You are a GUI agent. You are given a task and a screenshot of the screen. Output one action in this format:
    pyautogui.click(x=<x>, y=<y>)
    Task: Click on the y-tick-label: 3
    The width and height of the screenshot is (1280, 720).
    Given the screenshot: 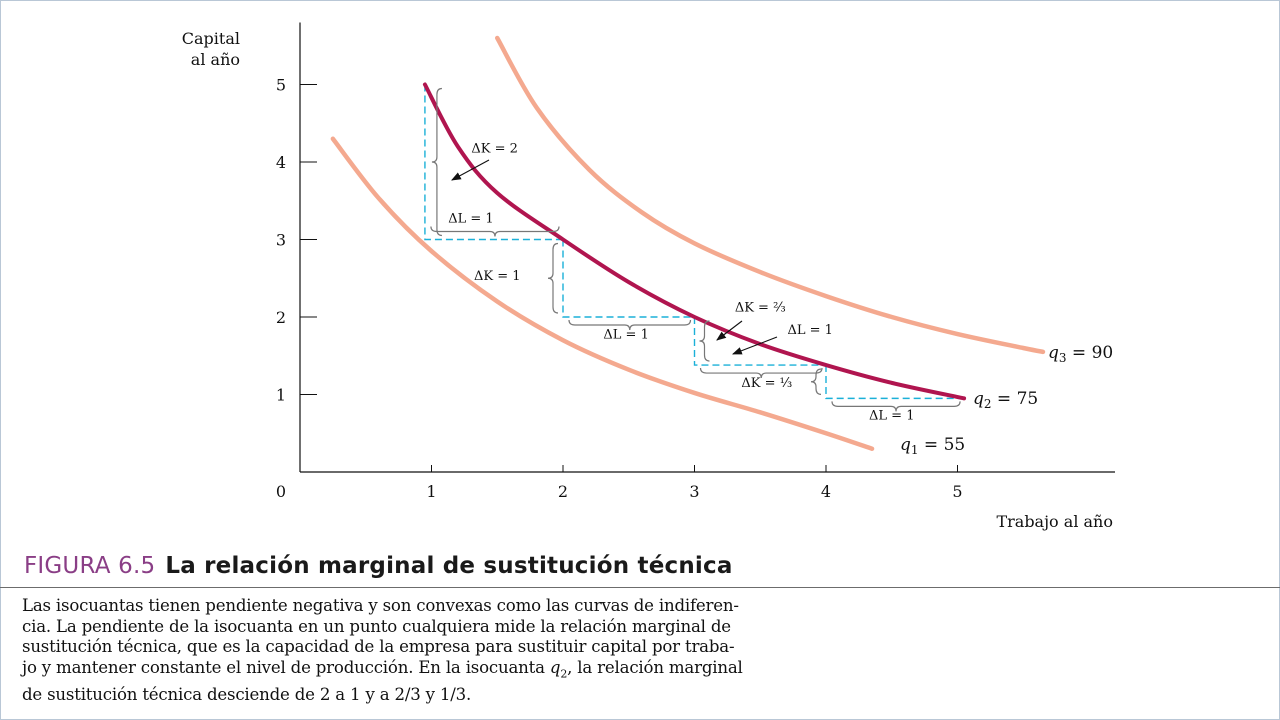 What is the action you would take?
    pyautogui.click(x=281, y=240)
    